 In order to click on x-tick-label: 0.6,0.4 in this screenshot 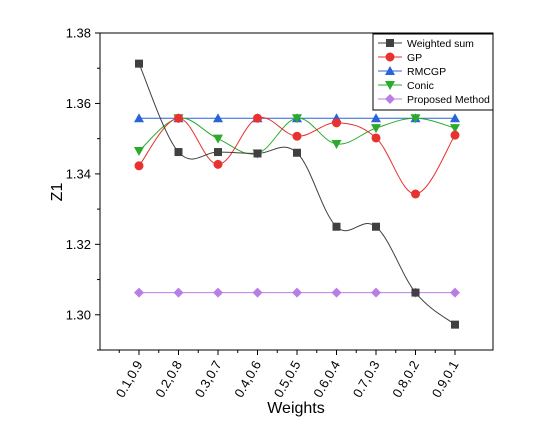, I will do `click(326, 379)`.